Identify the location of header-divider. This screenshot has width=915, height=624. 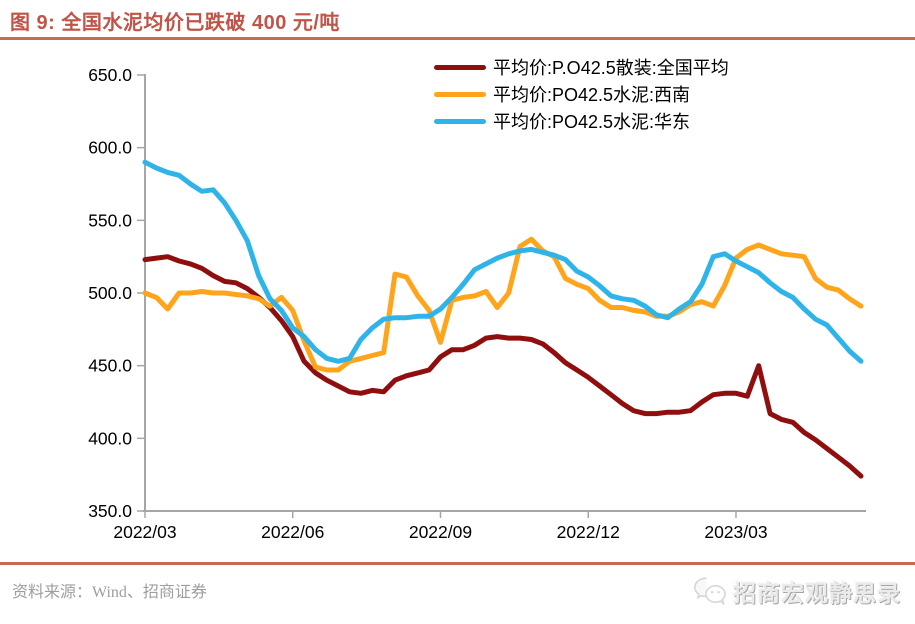
(457, 38).